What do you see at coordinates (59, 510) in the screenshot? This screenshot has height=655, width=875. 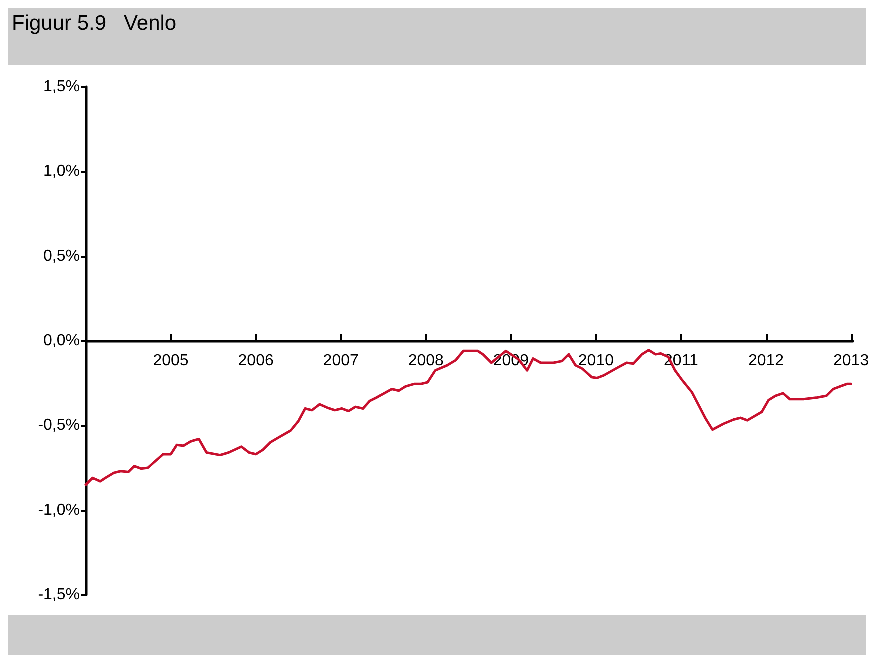 I see `y-tick-label: -1,0%` at bounding box center [59, 510].